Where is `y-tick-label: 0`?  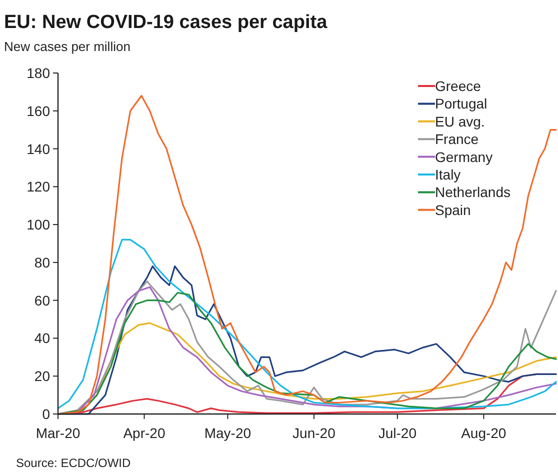
y-tick-label: 0 is located at coordinates (46, 414).